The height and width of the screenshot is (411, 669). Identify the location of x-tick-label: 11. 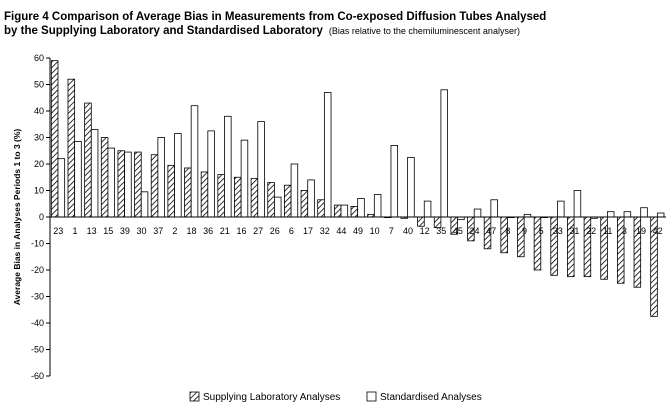
(607, 231).